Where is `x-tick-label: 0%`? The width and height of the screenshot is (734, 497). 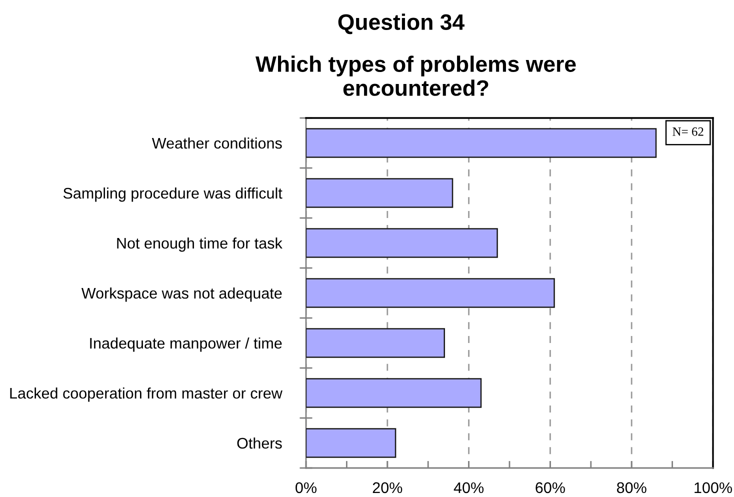
x-tick-label: 0% is located at coordinates (306, 488).